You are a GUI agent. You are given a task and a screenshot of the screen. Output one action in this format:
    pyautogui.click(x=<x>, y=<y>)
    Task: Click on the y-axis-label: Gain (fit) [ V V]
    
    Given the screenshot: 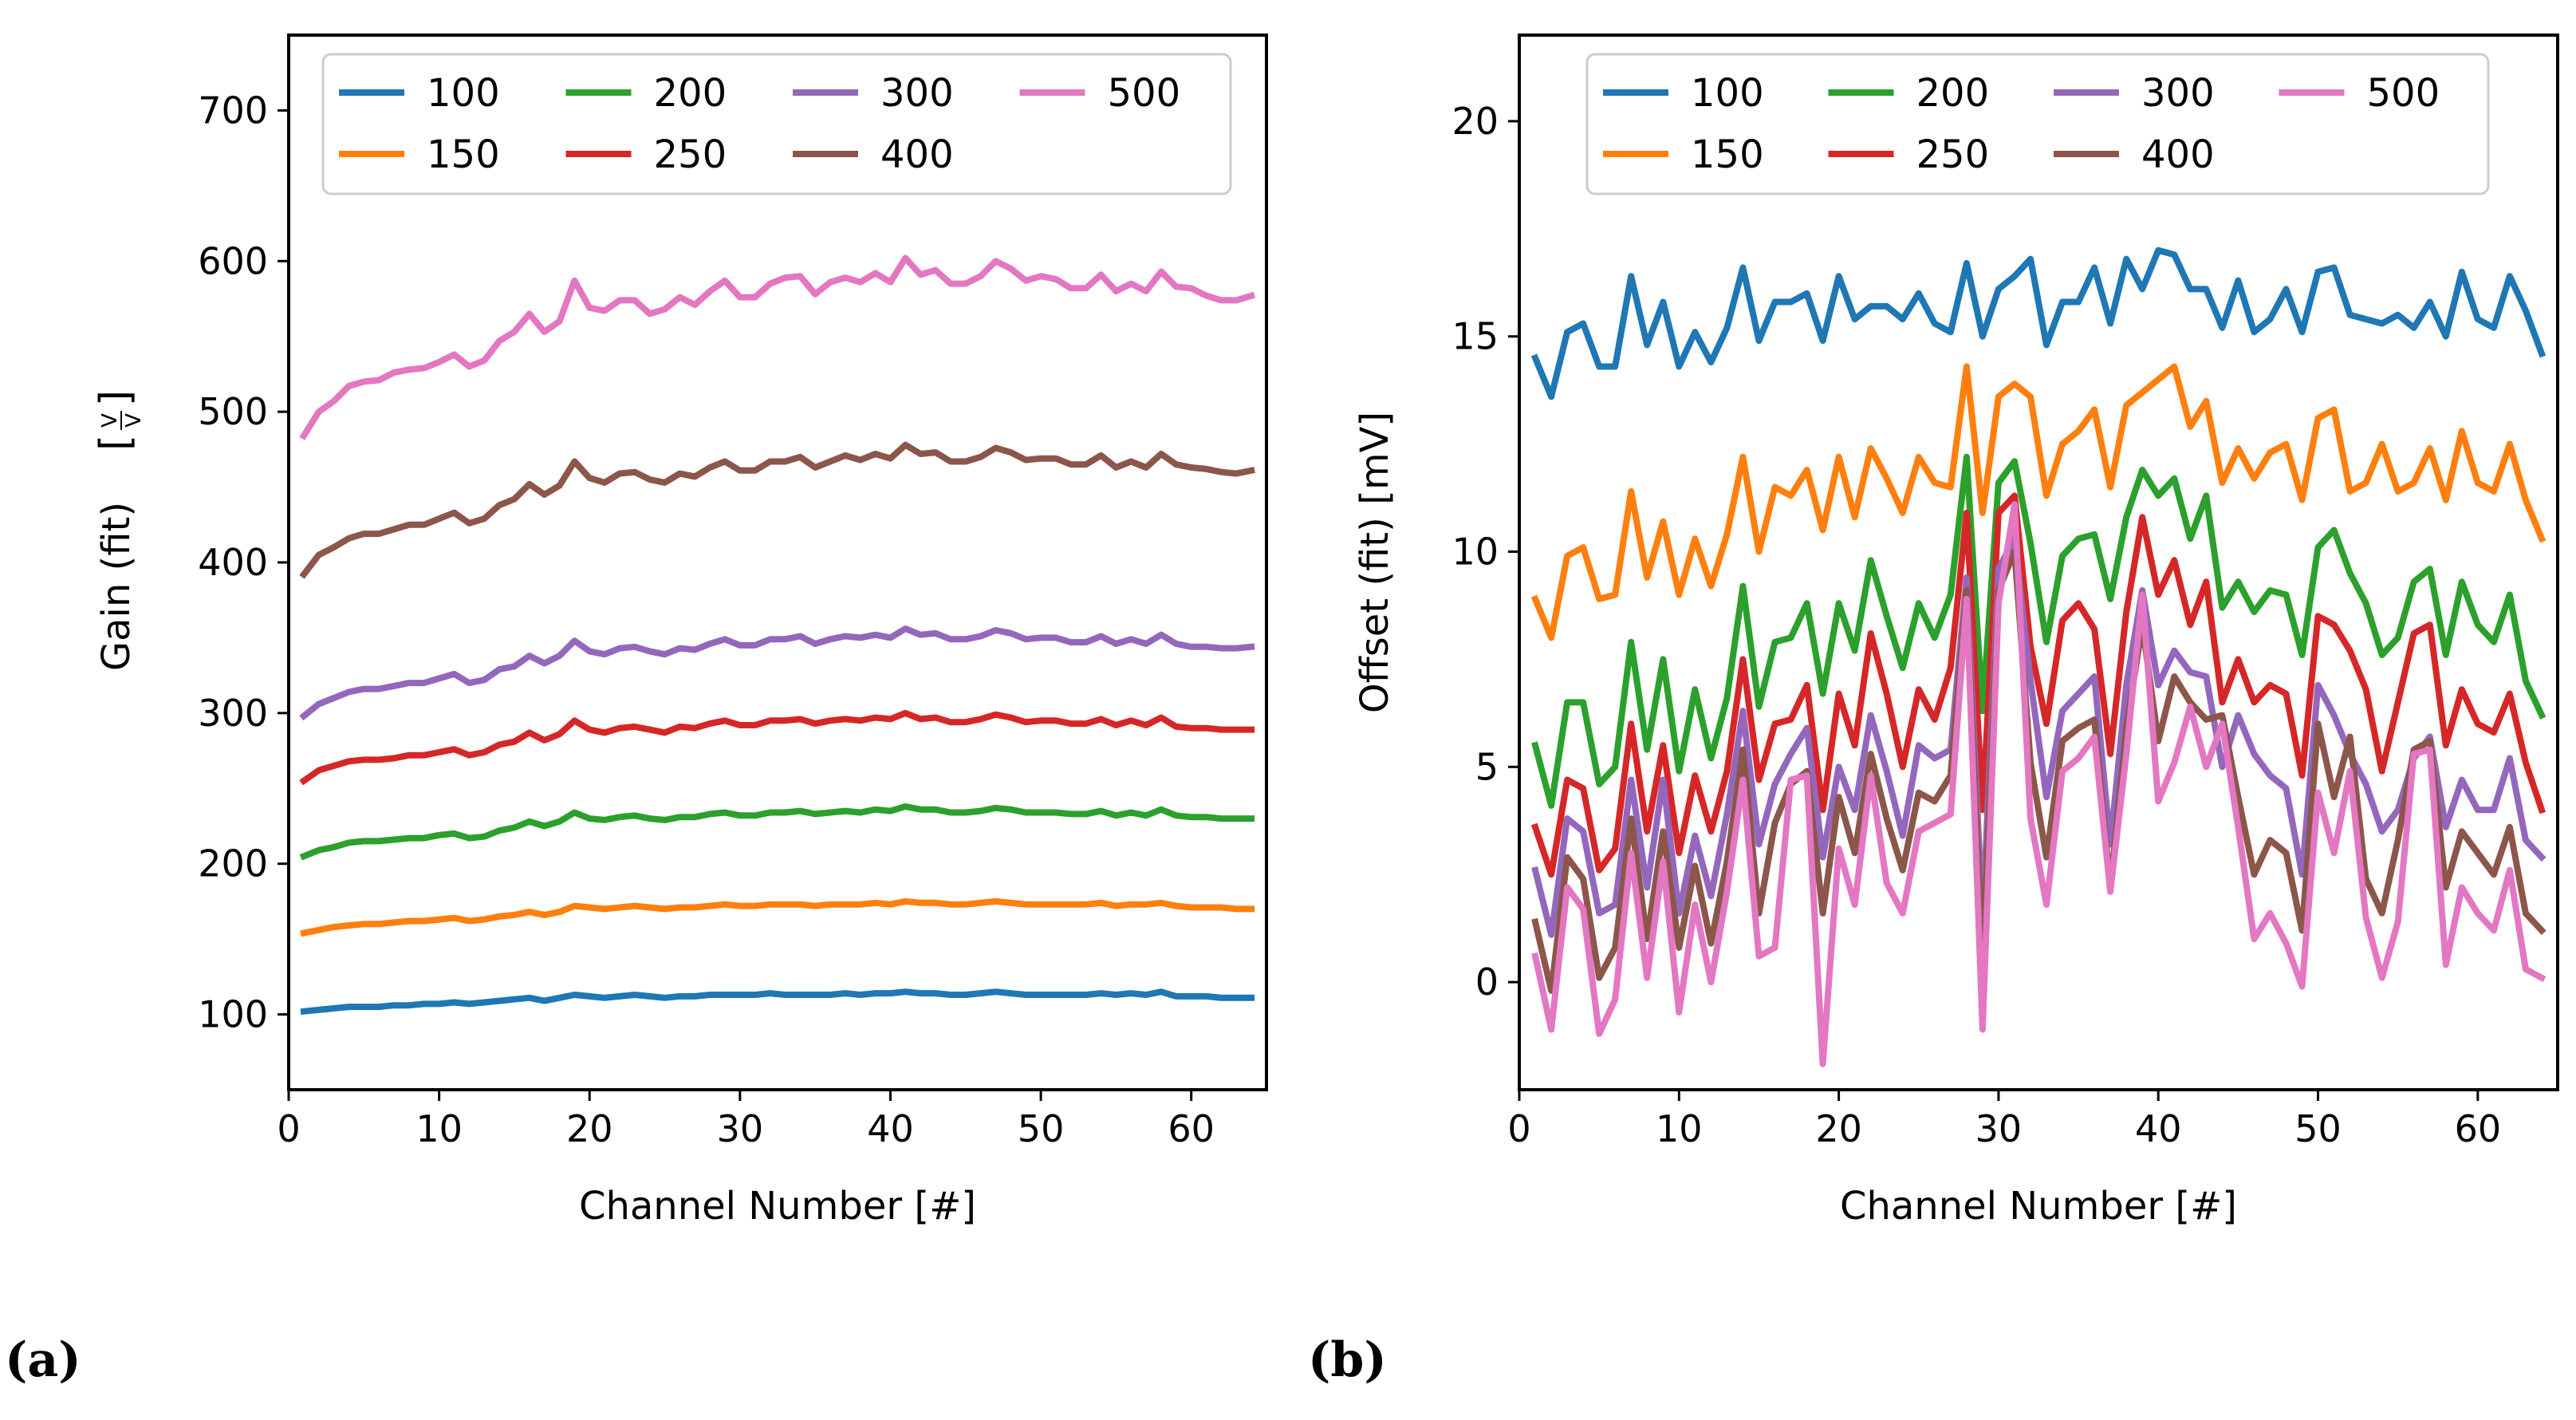 What is the action you would take?
    pyautogui.click(x=119, y=530)
    